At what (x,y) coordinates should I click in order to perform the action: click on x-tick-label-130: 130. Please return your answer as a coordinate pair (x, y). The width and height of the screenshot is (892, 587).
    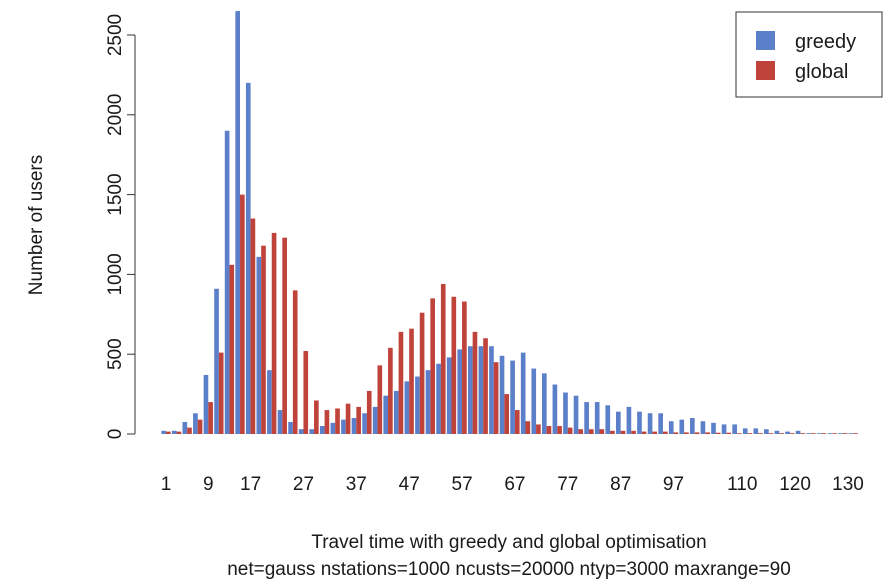
    Looking at the image, I should click on (848, 484).